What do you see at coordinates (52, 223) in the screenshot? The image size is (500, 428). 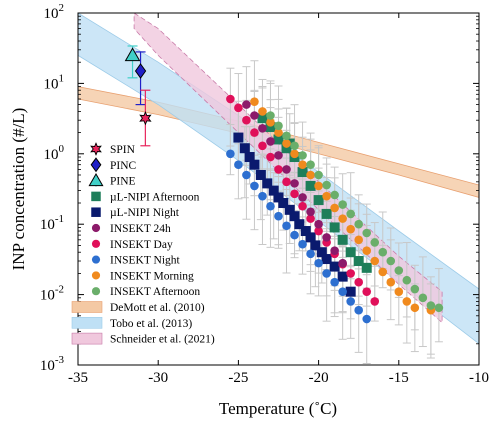 I see `y-tick-label: 10⁻¹` at bounding box center [52, 223].